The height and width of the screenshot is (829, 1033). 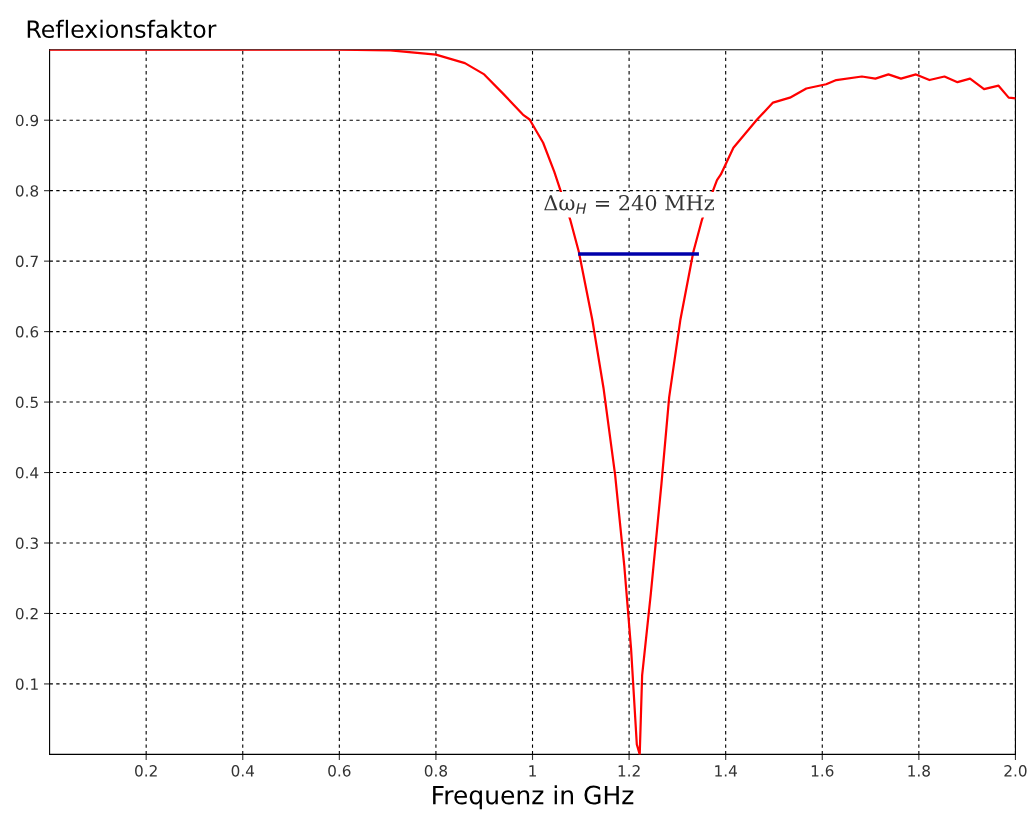 What do you see at coordinates (146, 771) in the screenshot?
I see `x-tick-label: 0.2` at bounding box center [146, 771].